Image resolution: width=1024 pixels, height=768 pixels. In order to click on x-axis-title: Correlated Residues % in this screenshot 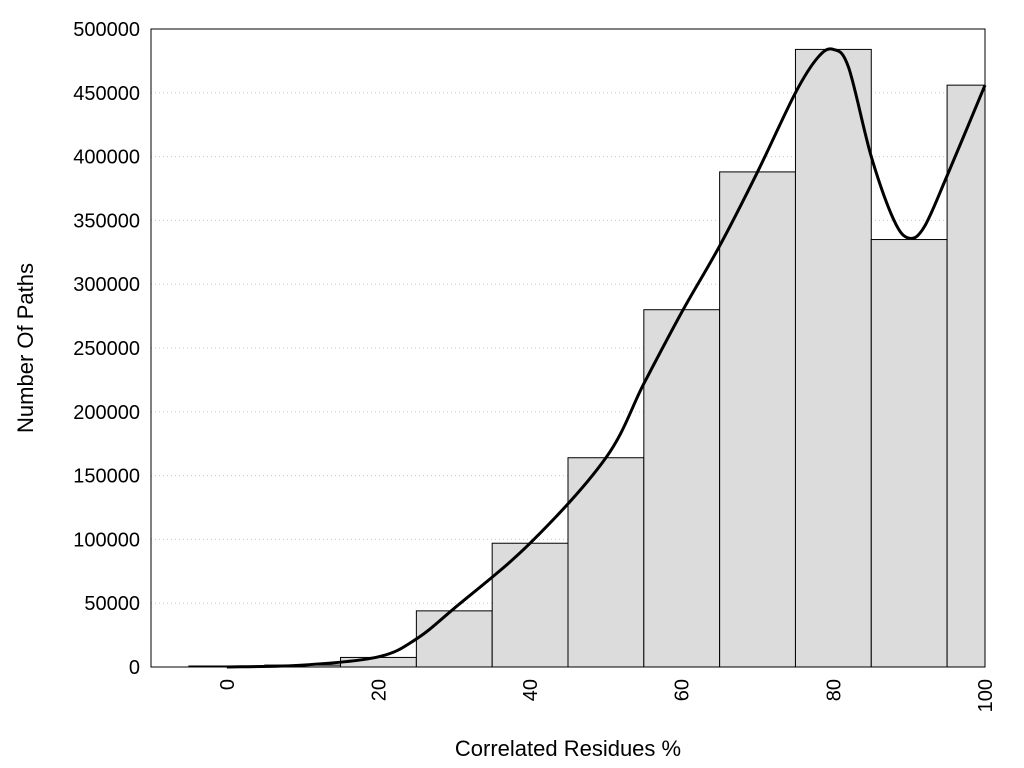, I will do `click(568, 748)`.